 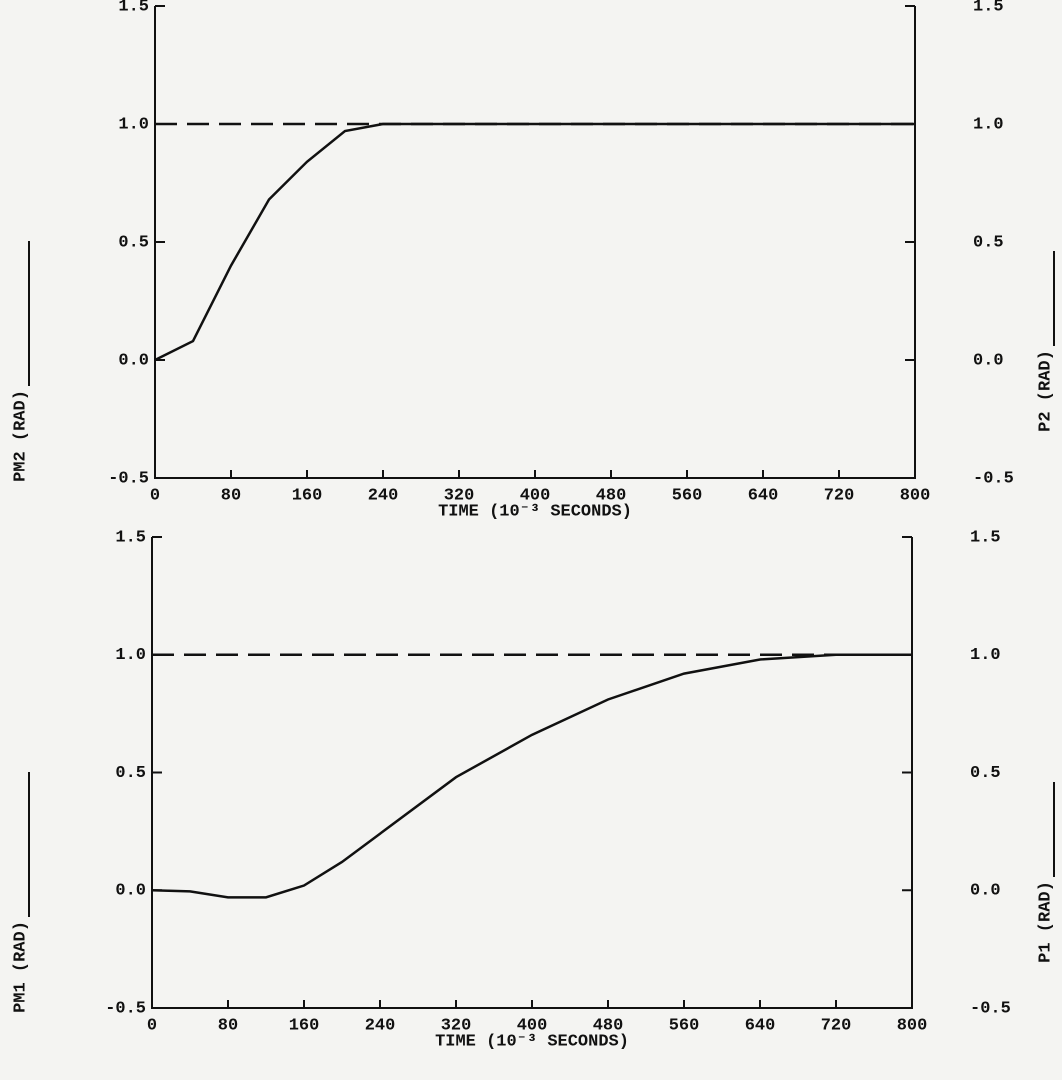 I want to click on y-axis-label: PM1 (RAD), so click(x=20, y=967).